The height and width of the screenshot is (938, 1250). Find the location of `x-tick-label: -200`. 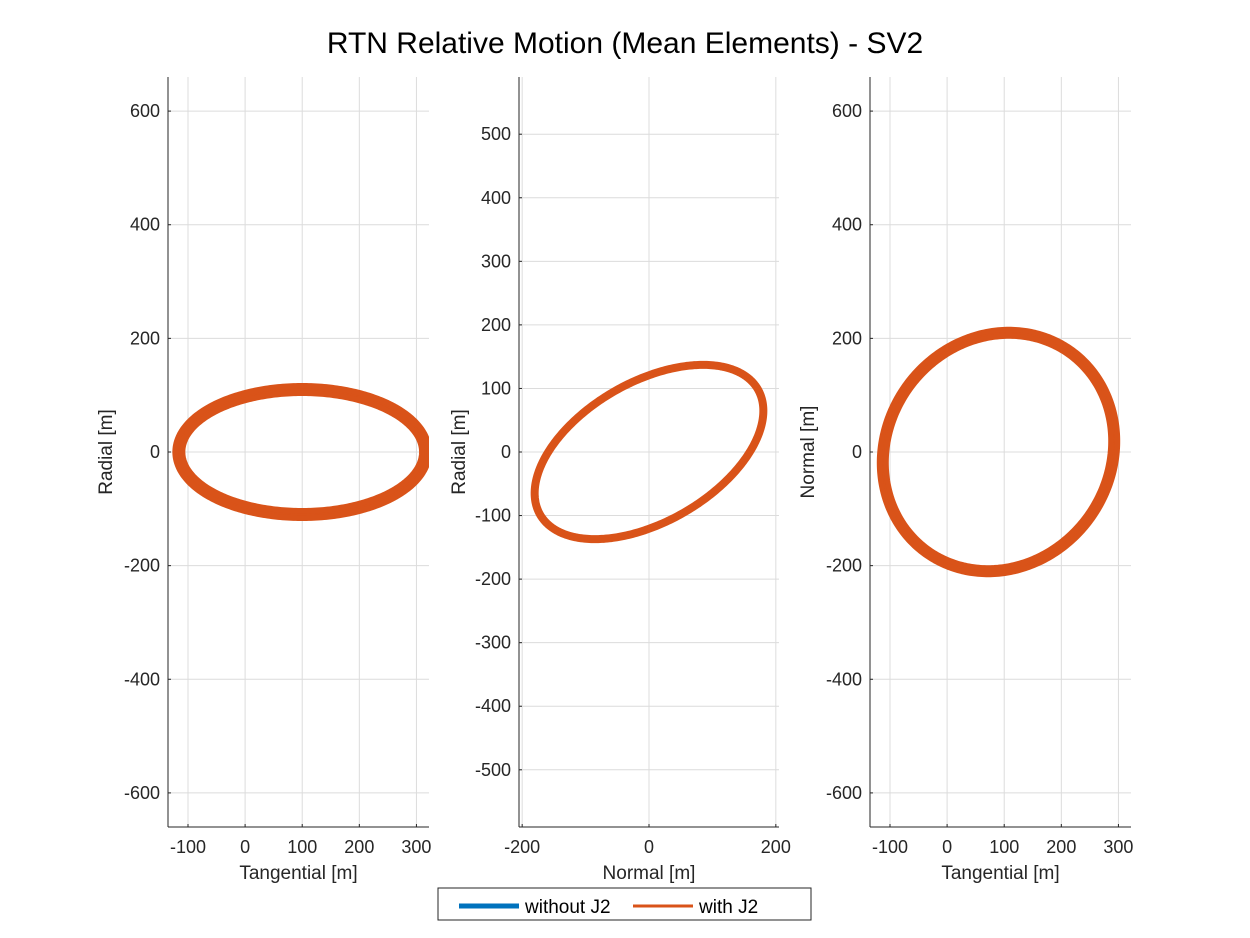

x-tick-label: -200 is located at coordinates (522, 847).